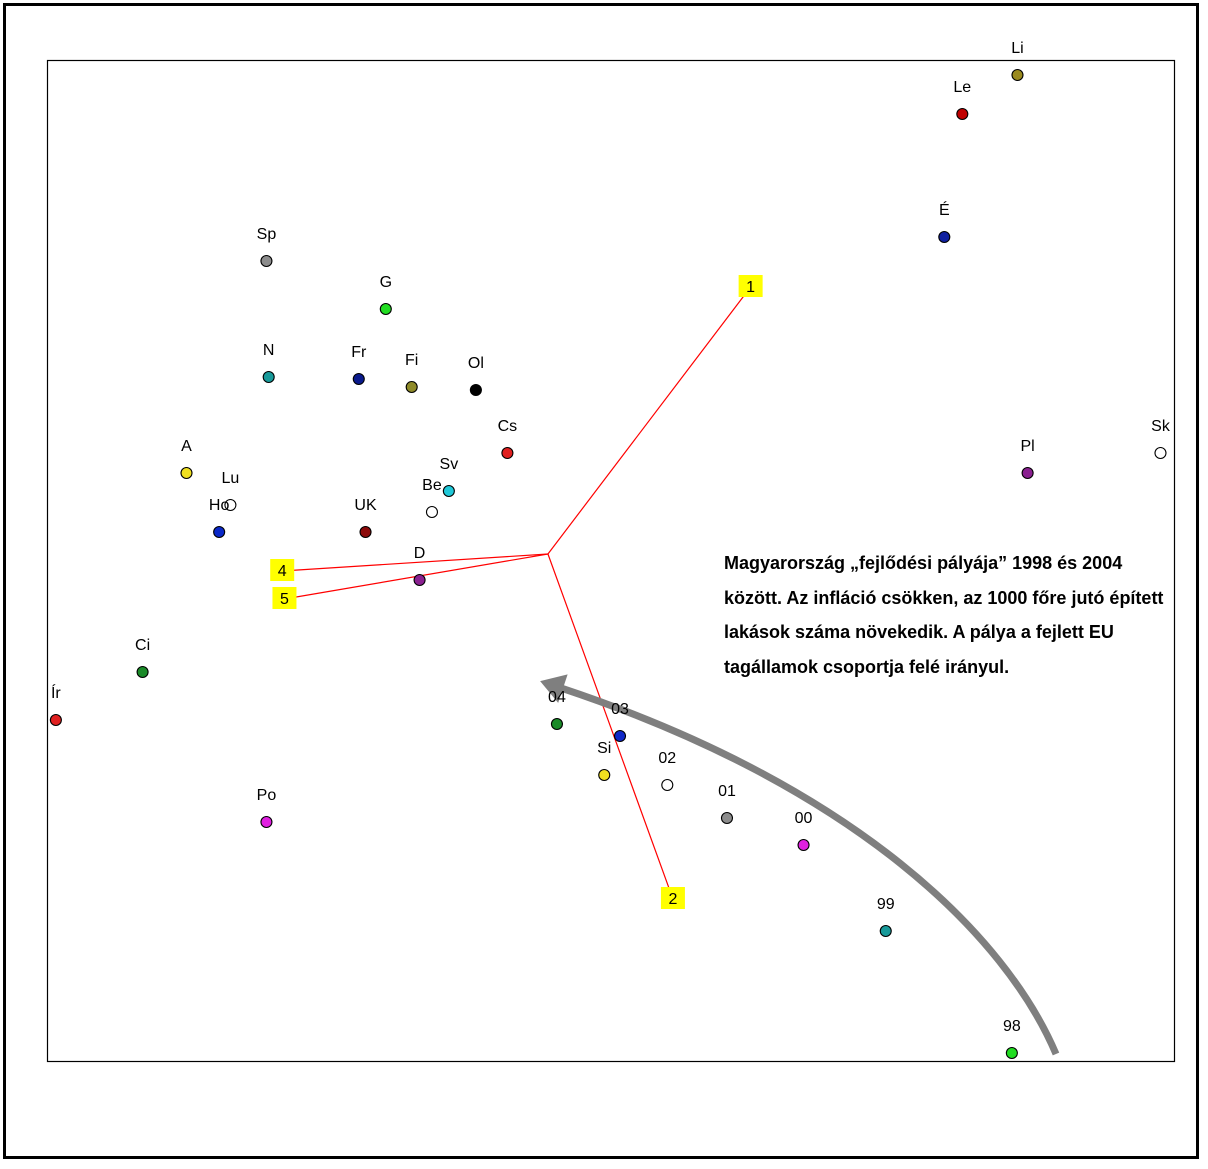  Describe the element at coordinates (667, 771) in the screenshot. I see `point-02: 02` at that location.